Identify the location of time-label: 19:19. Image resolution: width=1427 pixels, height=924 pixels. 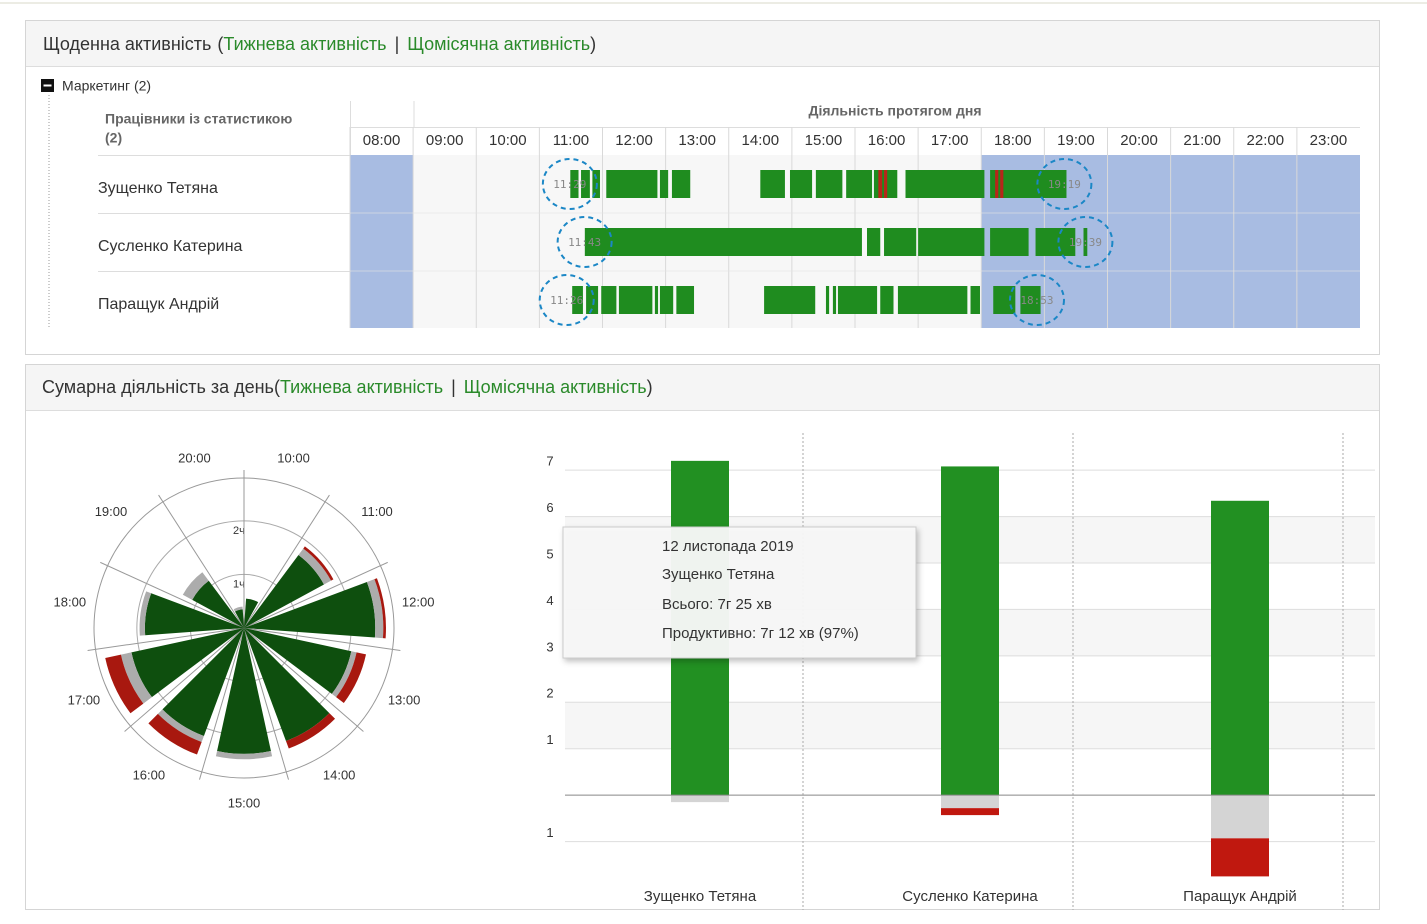
(1064, 184).